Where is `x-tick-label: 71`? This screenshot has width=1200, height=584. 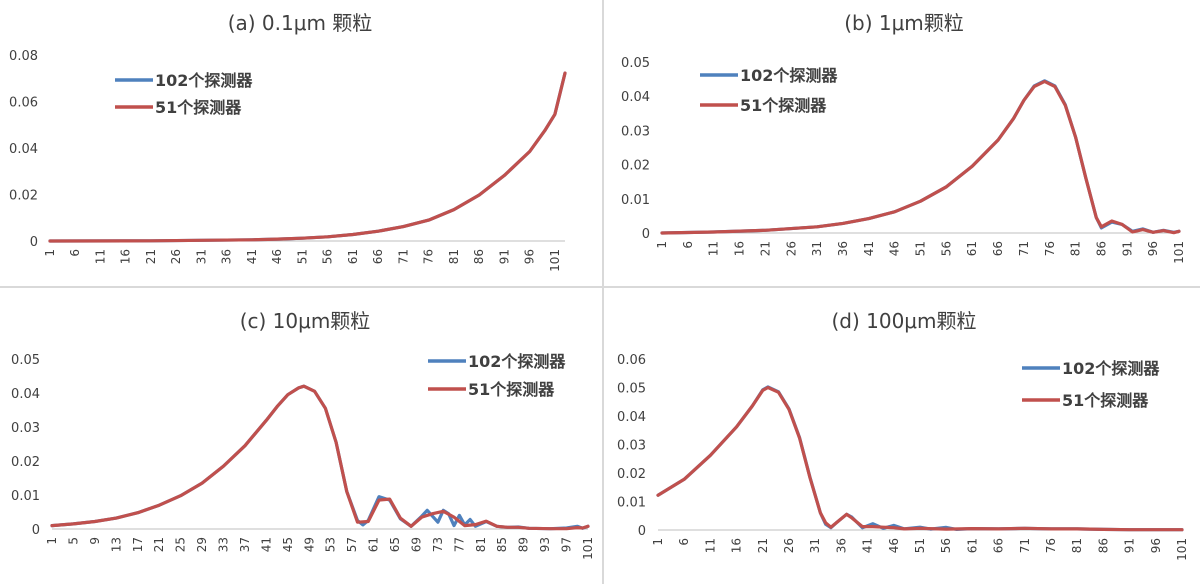 x-tick-label: 71 is located at coordinates (403, 256).